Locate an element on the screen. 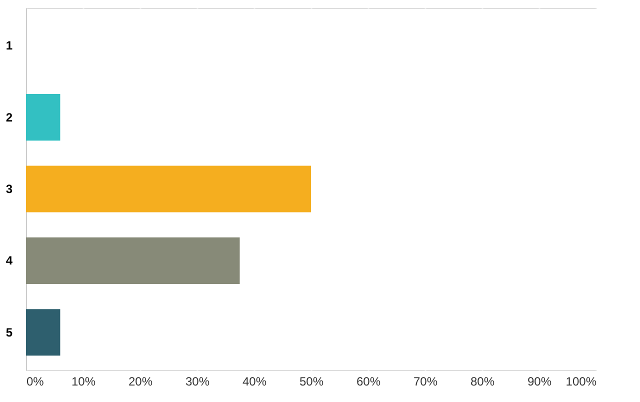 The height and width of the screenshot is (402, 640). x-tick-label: 30% is located at coordinates (197, 381).